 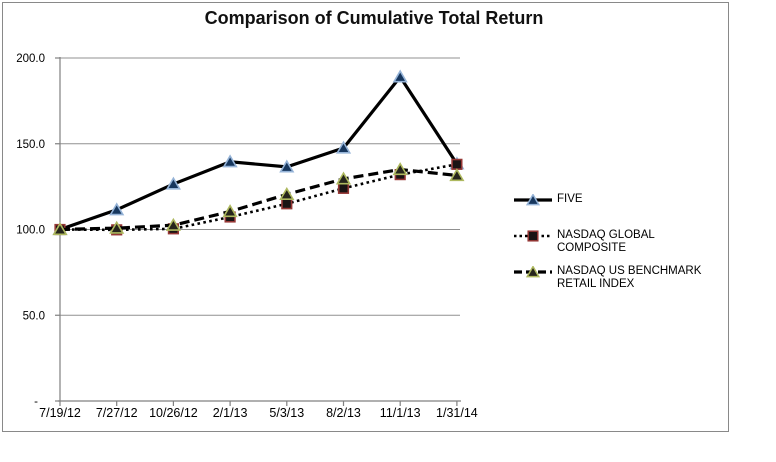 What do you see at coordinates (30, 59) in the screenshot?
I see `y-tick-label: 200.0` at bounding box center [30, 59].